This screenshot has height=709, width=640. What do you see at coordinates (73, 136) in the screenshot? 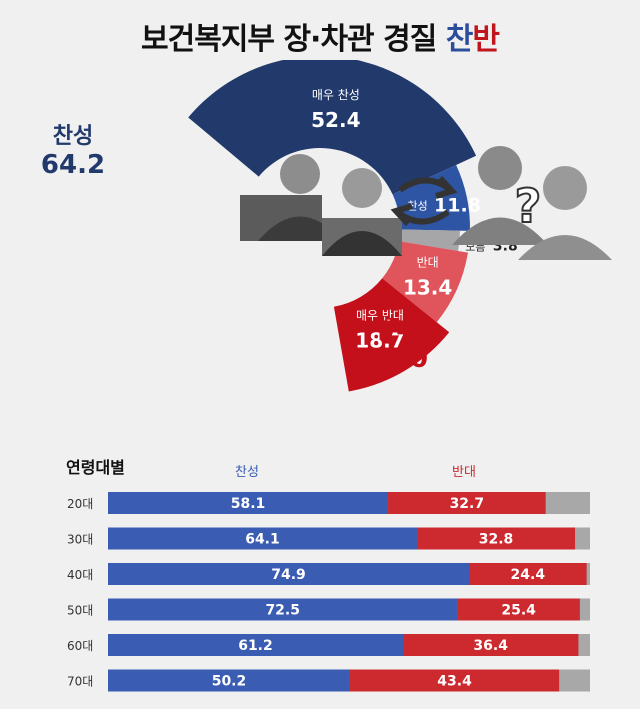
I see `approve-total-label: 찬성` at bounding box center [73, 136].